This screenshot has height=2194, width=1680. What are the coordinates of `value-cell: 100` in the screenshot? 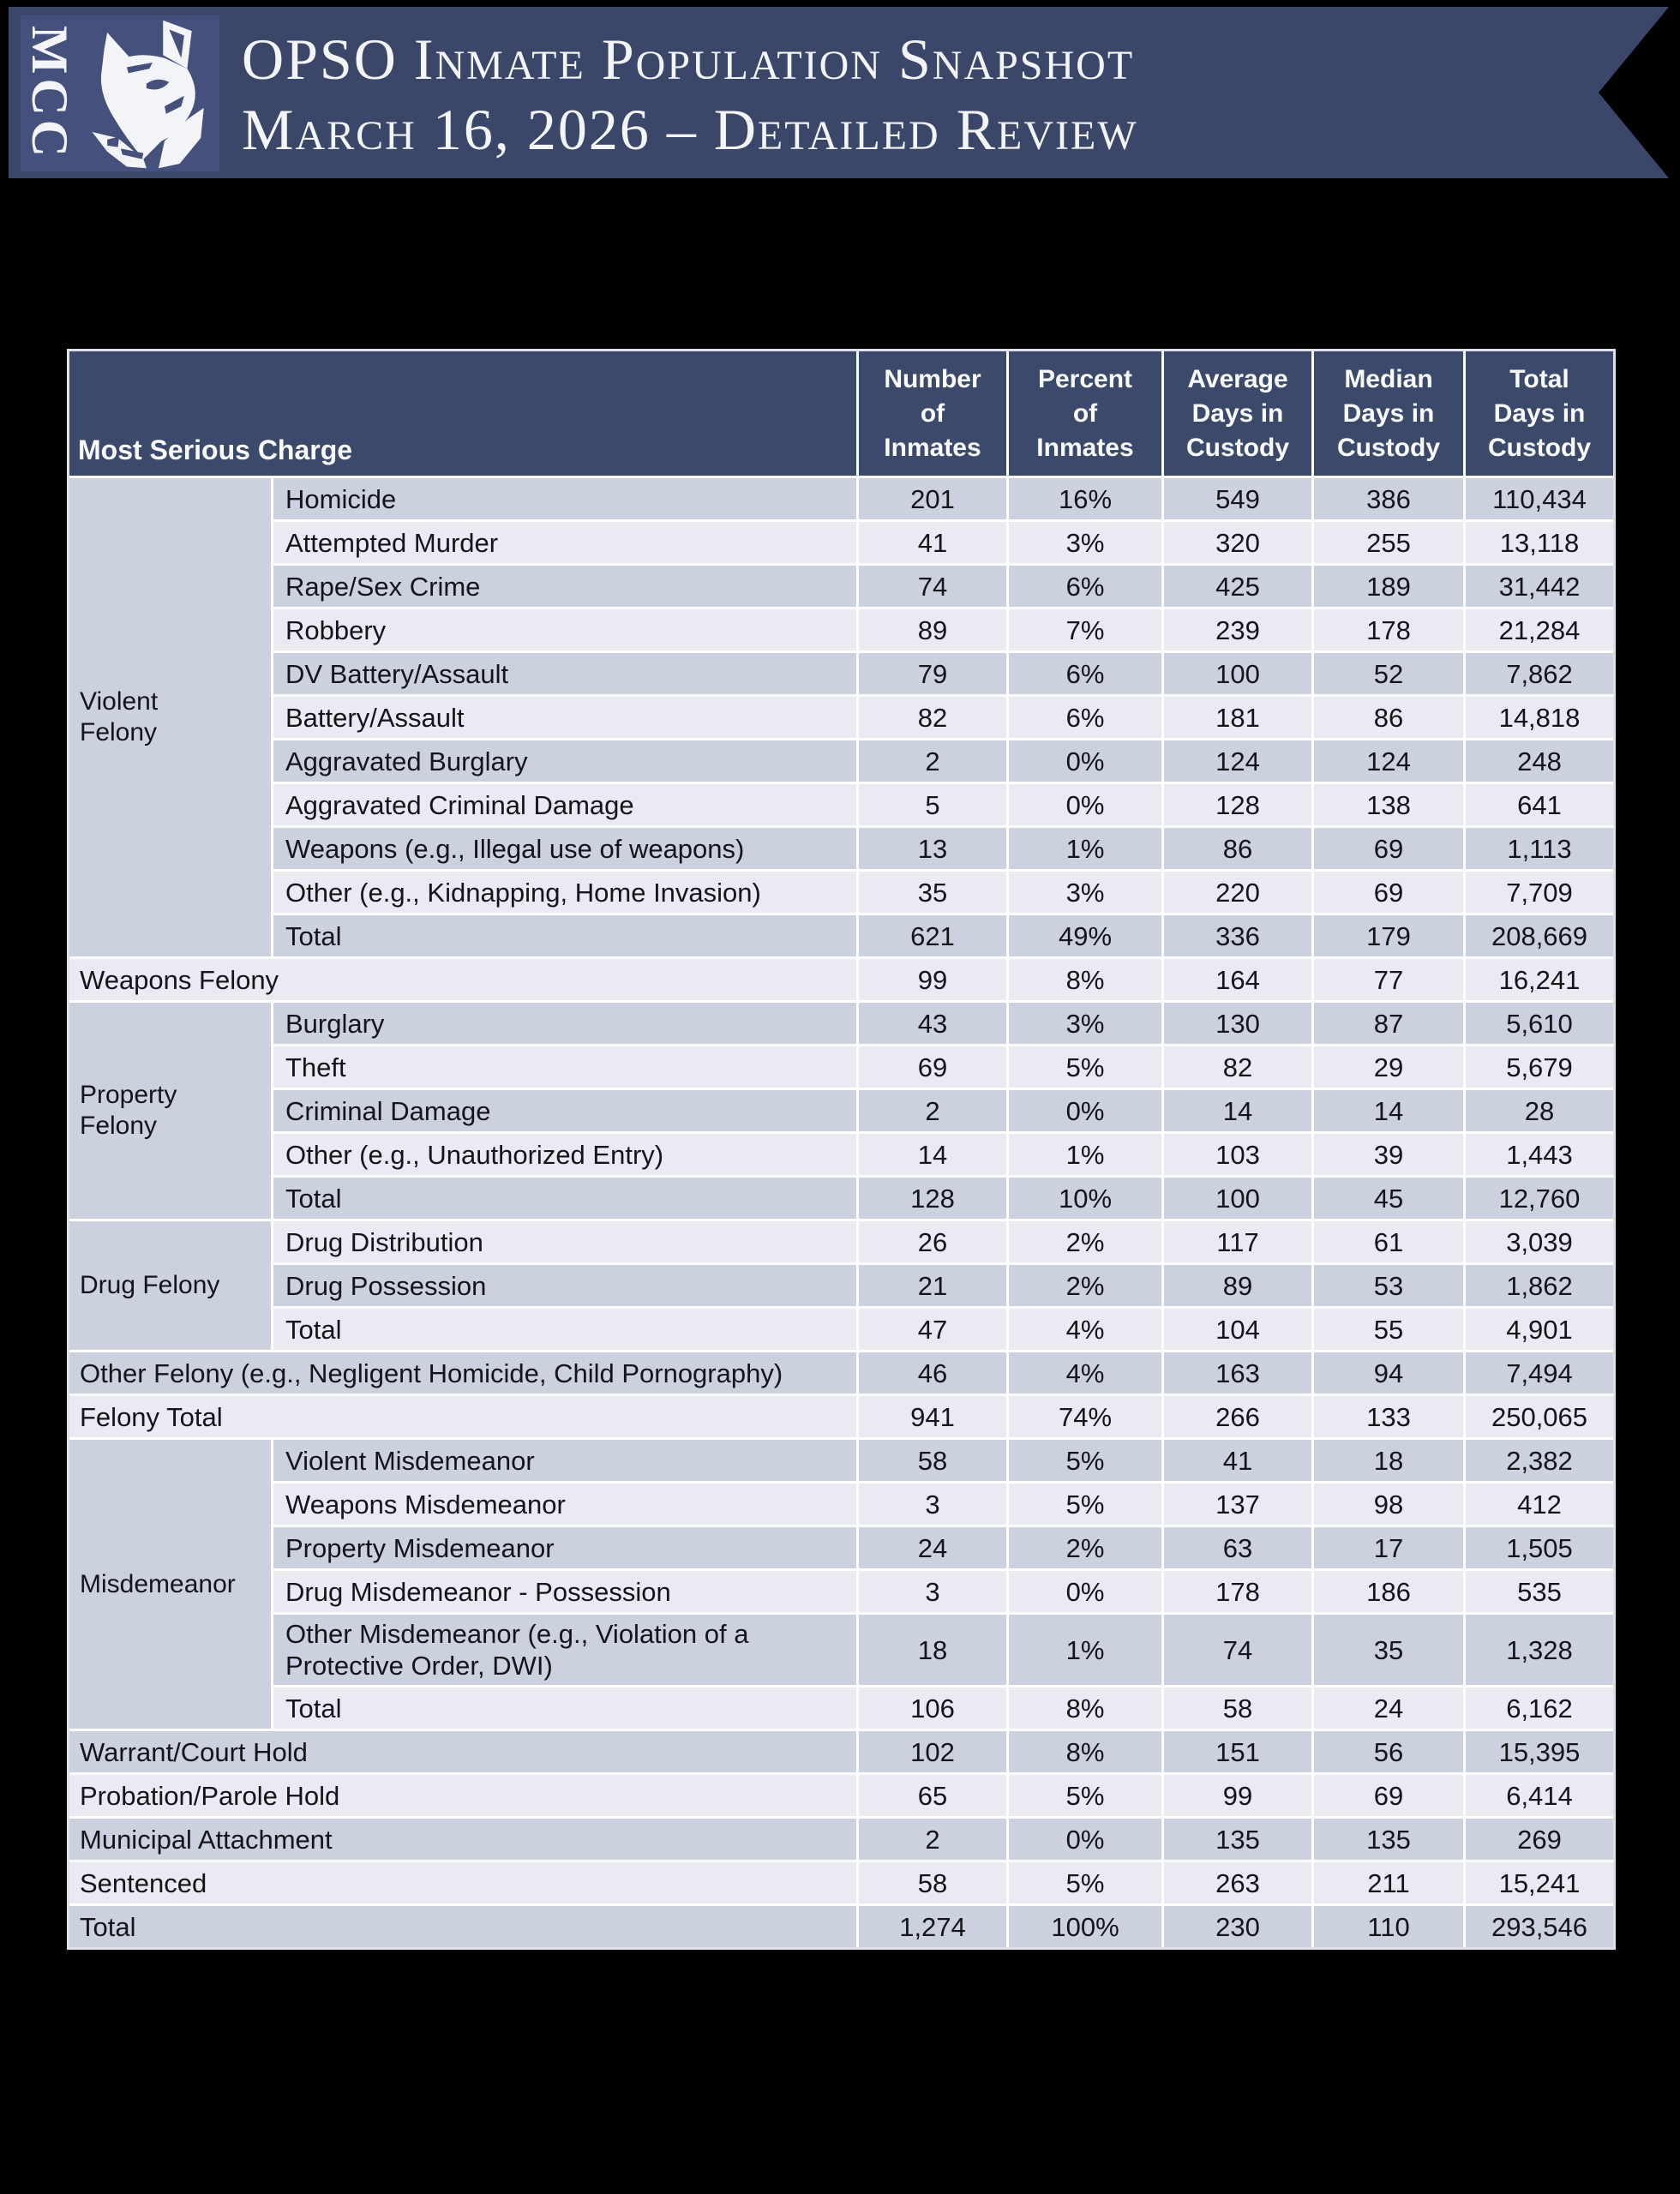 It's located at (1237, 673).